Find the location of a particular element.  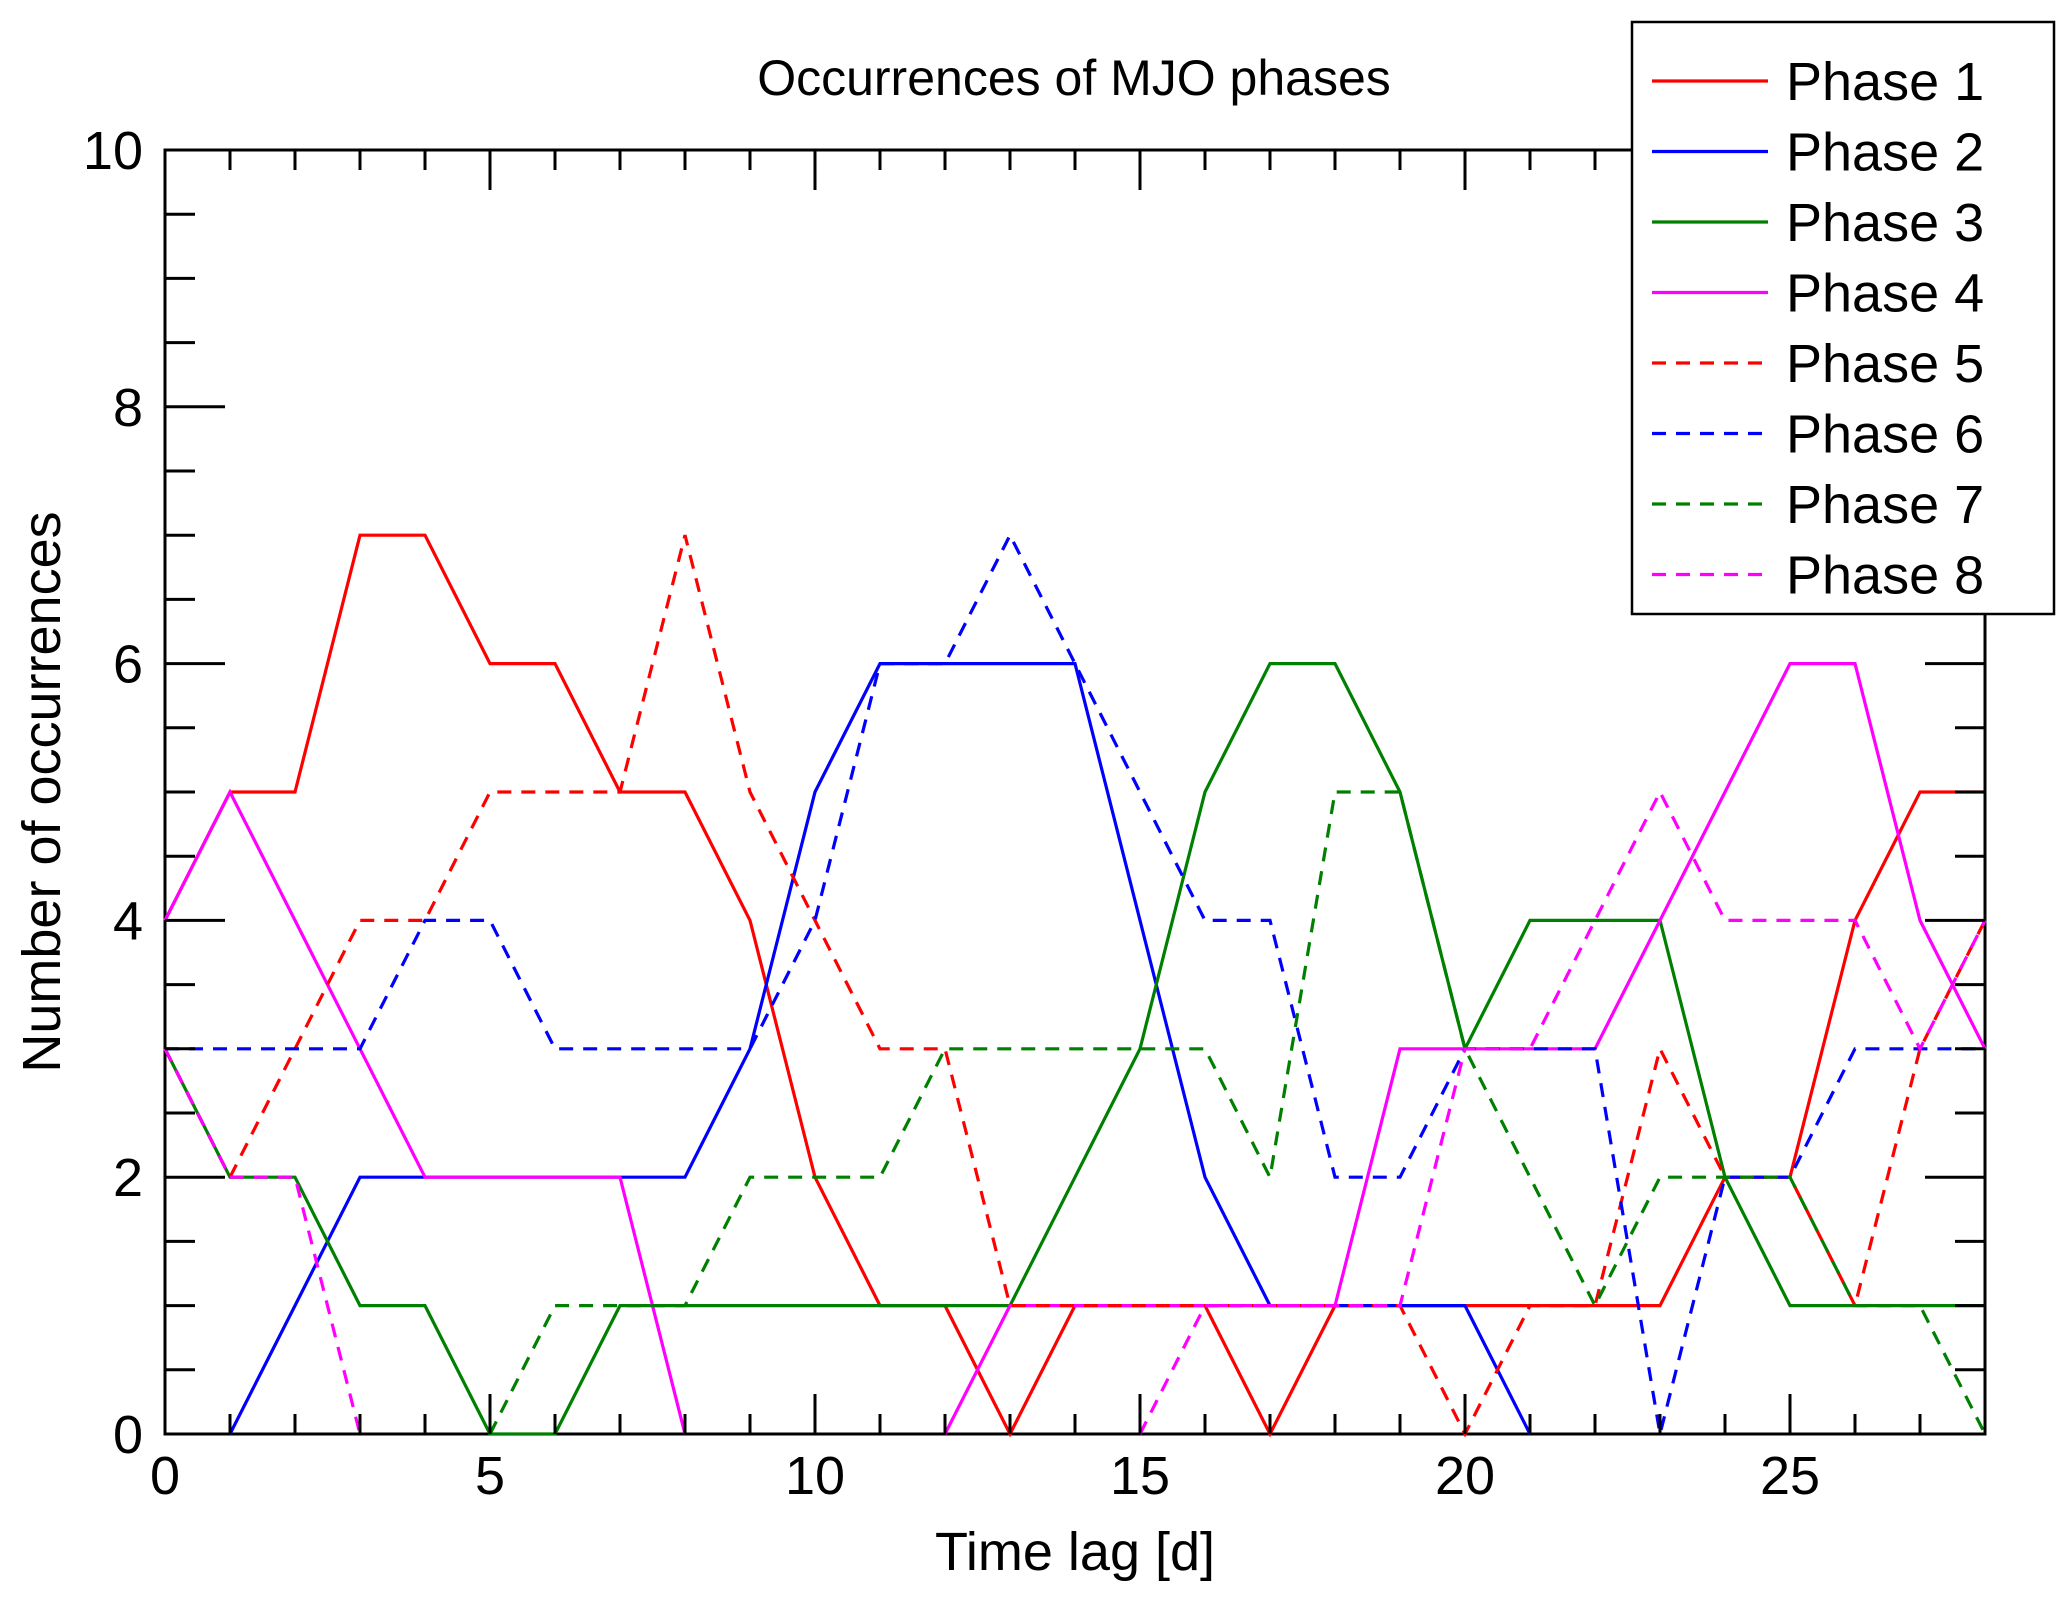

y-axis-label: Number of occurrences is located at coordinates (42, 791).